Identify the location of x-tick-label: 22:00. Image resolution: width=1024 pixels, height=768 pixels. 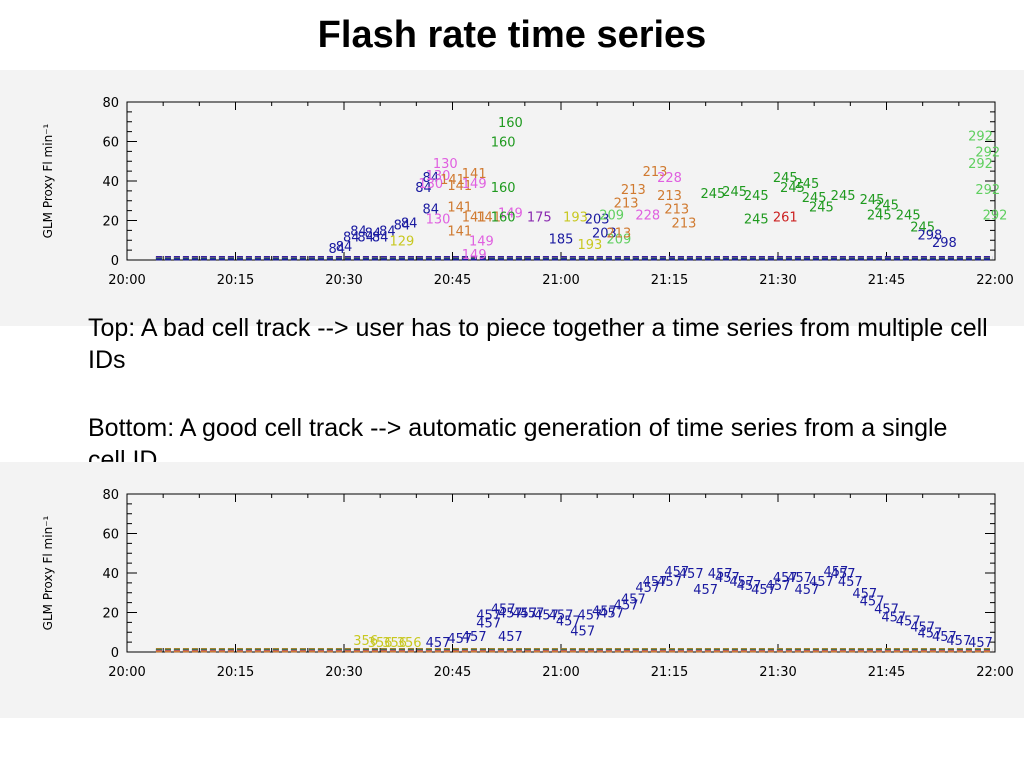
(994, 672).